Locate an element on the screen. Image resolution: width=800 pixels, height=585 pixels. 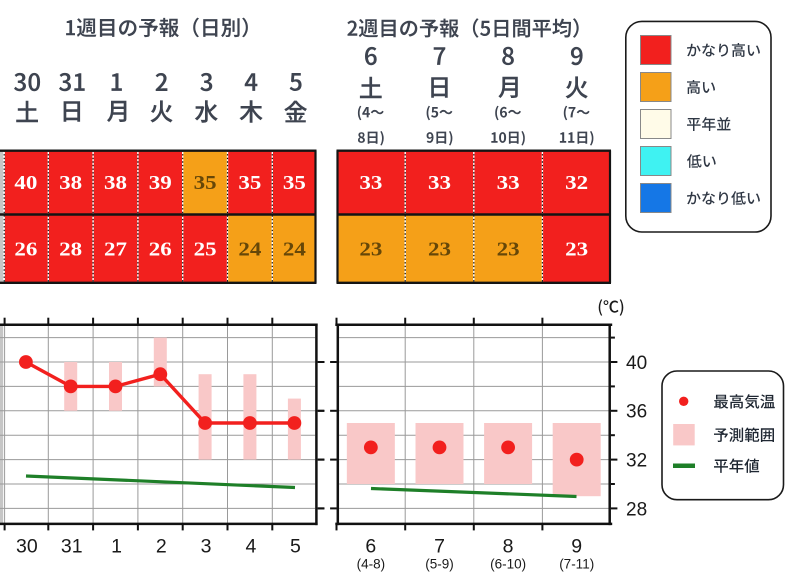
svg-text: (4-8) is located at coordinates (371, 563).